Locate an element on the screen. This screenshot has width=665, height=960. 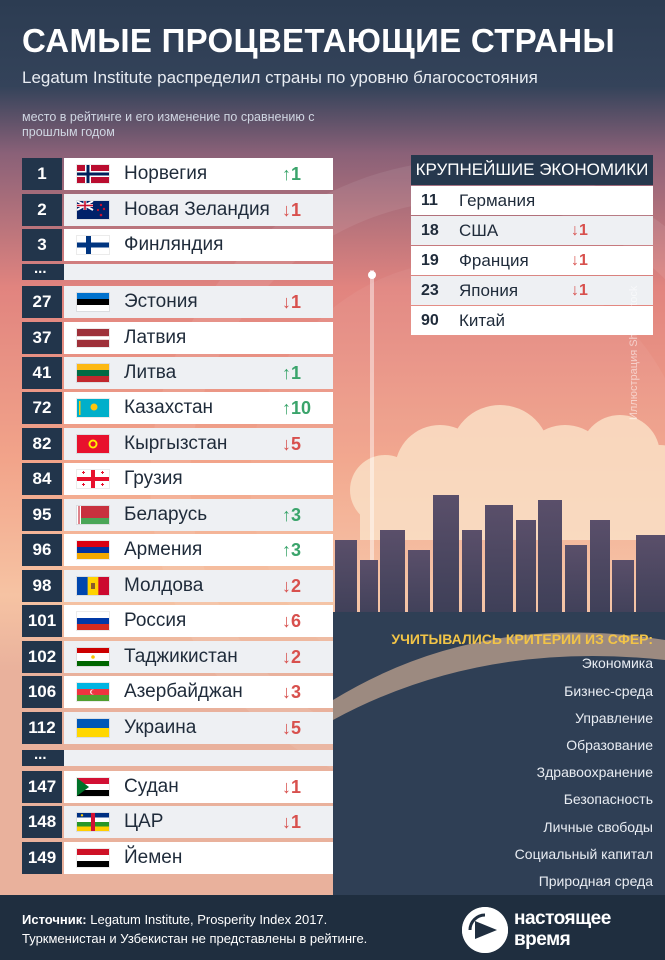
image-credit: Иллюстрация Shutterstock is located at coordinates (634, 352).